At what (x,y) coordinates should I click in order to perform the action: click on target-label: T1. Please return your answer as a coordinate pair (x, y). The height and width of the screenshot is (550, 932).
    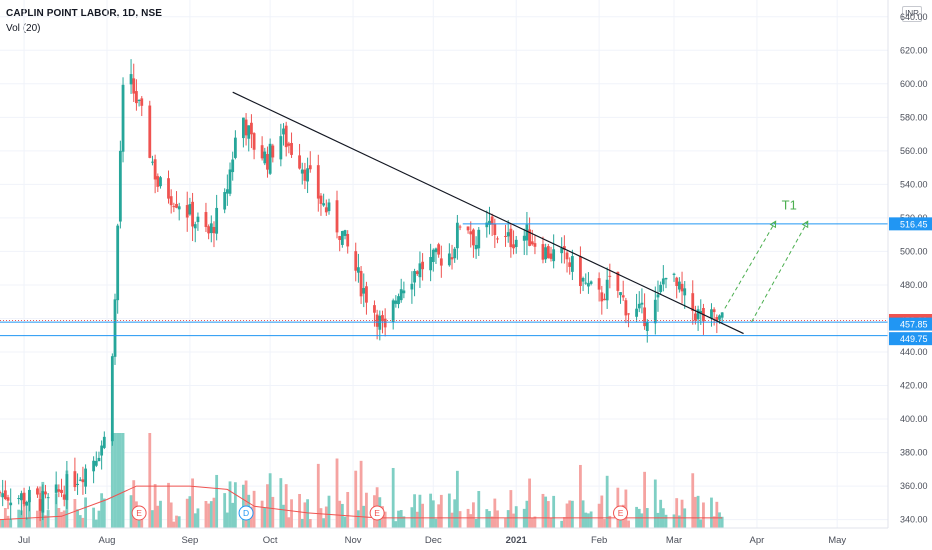
    Looking at the image, I should click on (789, 204).